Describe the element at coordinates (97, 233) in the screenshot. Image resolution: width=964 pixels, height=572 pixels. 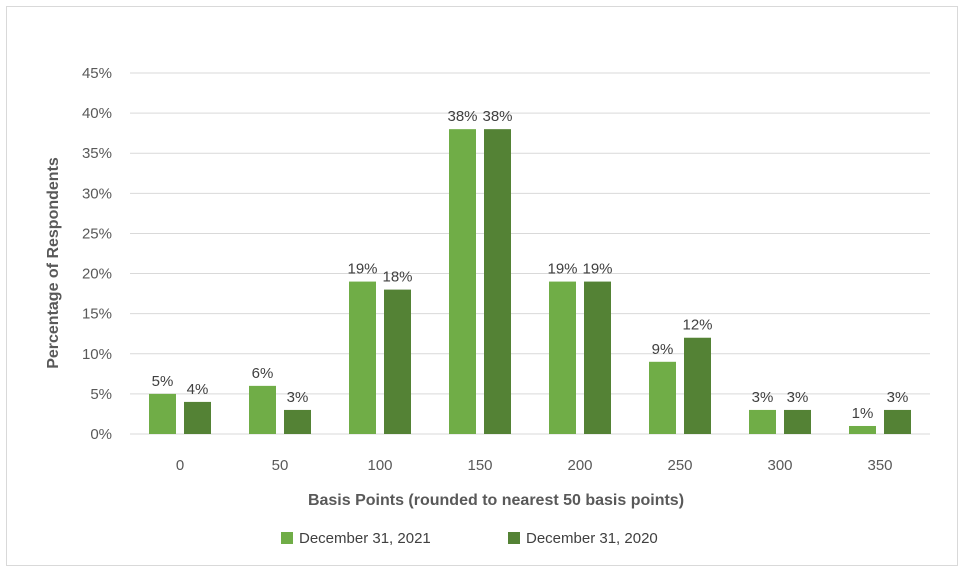
I see `y-tick-label: 25%` at that location.